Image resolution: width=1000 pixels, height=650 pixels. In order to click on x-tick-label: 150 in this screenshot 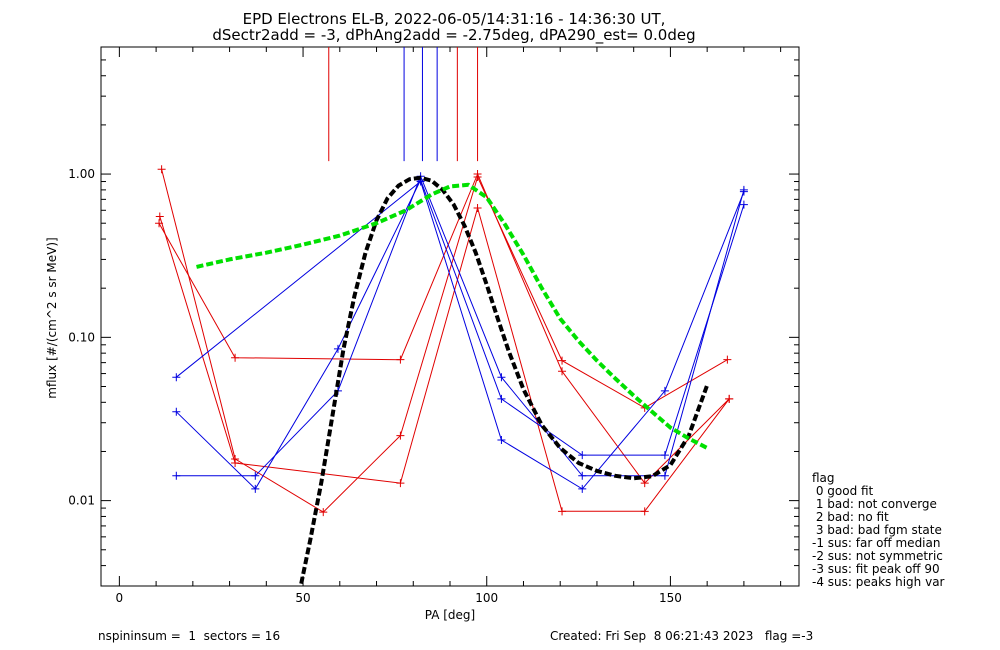, I will do `click(670, 598)`.